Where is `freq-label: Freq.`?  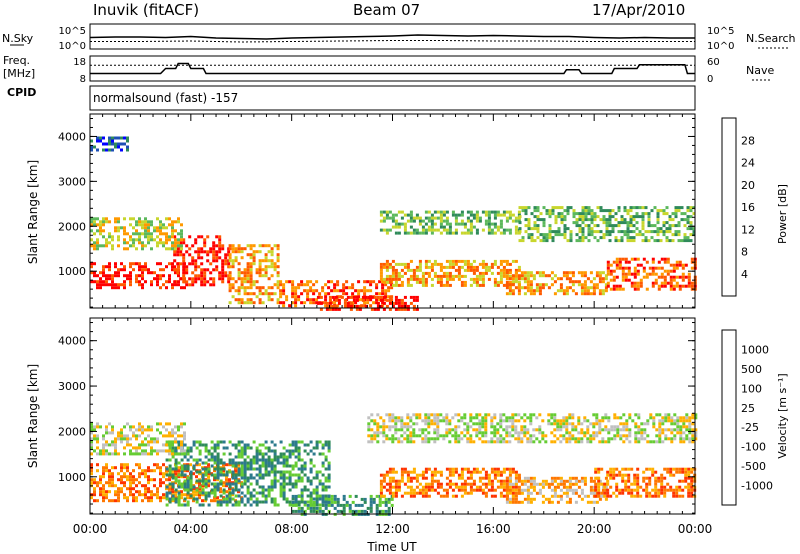 freq-label: Freq. is located at coordinates (17, 60).